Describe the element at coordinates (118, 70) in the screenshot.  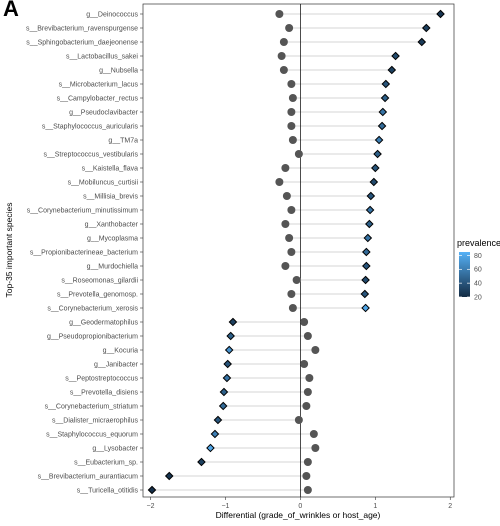
I see `y-tick-label: g__Nubsella` at that location.